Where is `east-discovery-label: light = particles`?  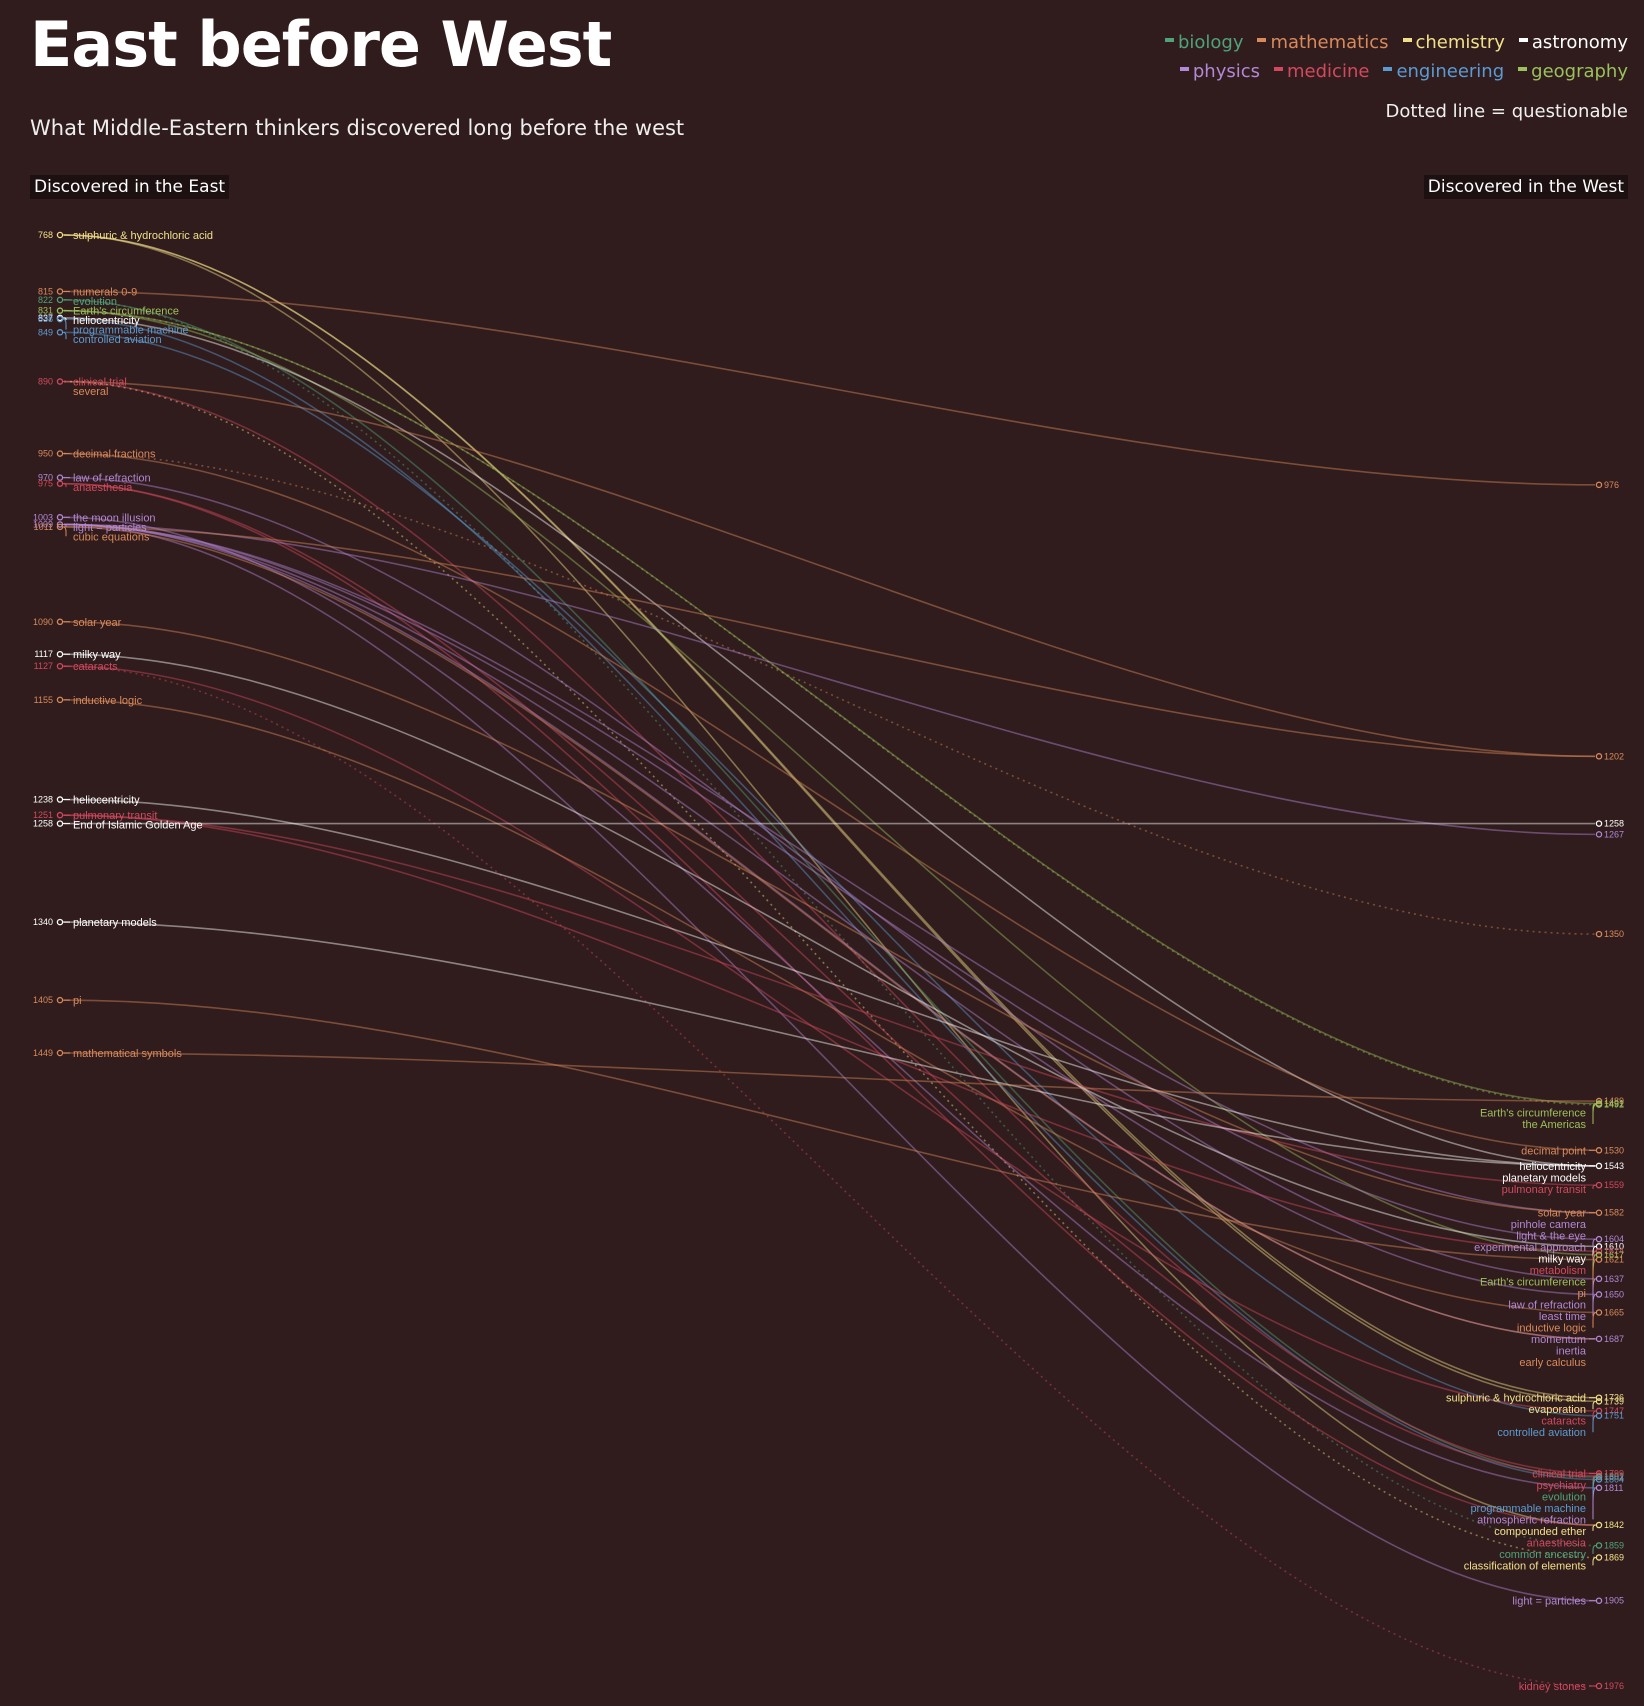
east-discovery-label: light = particles is located at coordinates (110, 528).